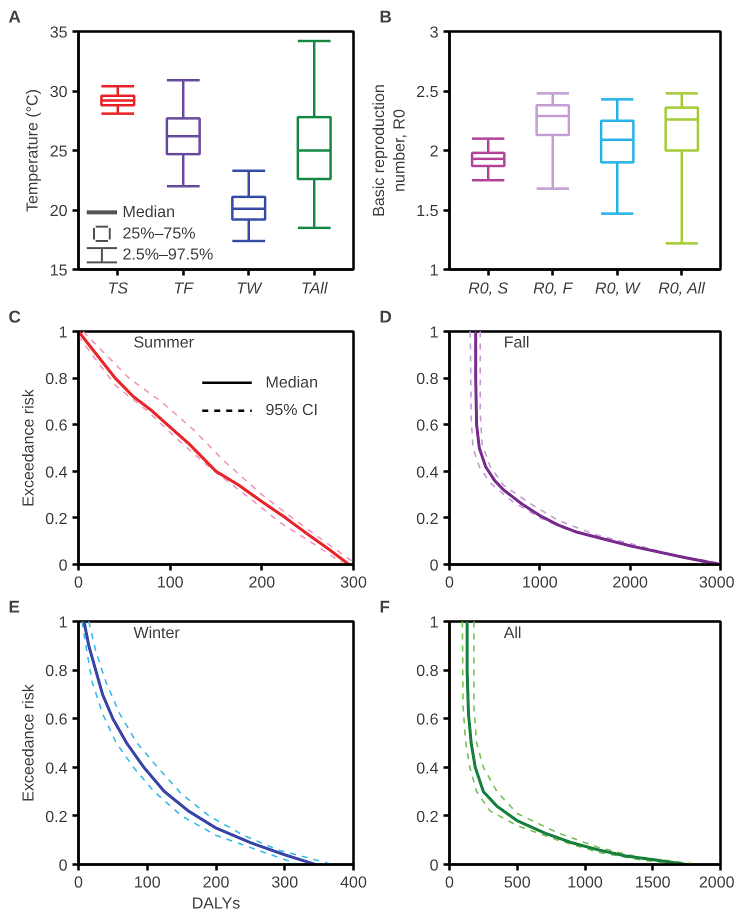 The width and height of the screenshot is (735, 920). I want to click on x-tick-label: R0, S, so click(488, 289).